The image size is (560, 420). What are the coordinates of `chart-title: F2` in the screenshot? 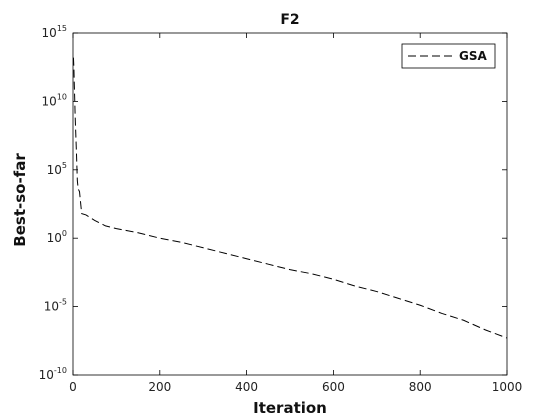 It's located at (289, 20).